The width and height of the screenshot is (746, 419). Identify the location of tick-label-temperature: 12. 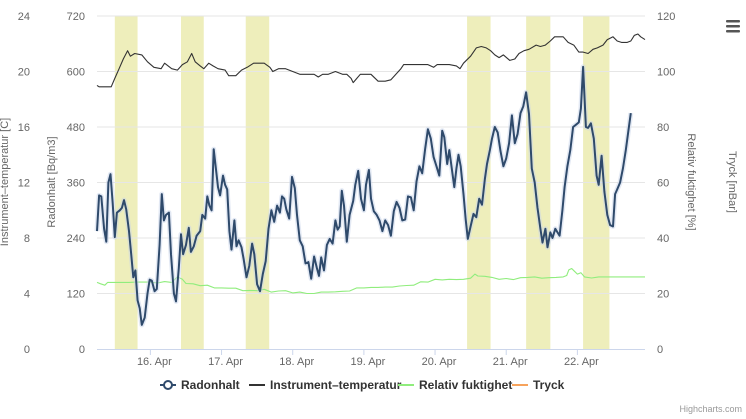
(24, 184).